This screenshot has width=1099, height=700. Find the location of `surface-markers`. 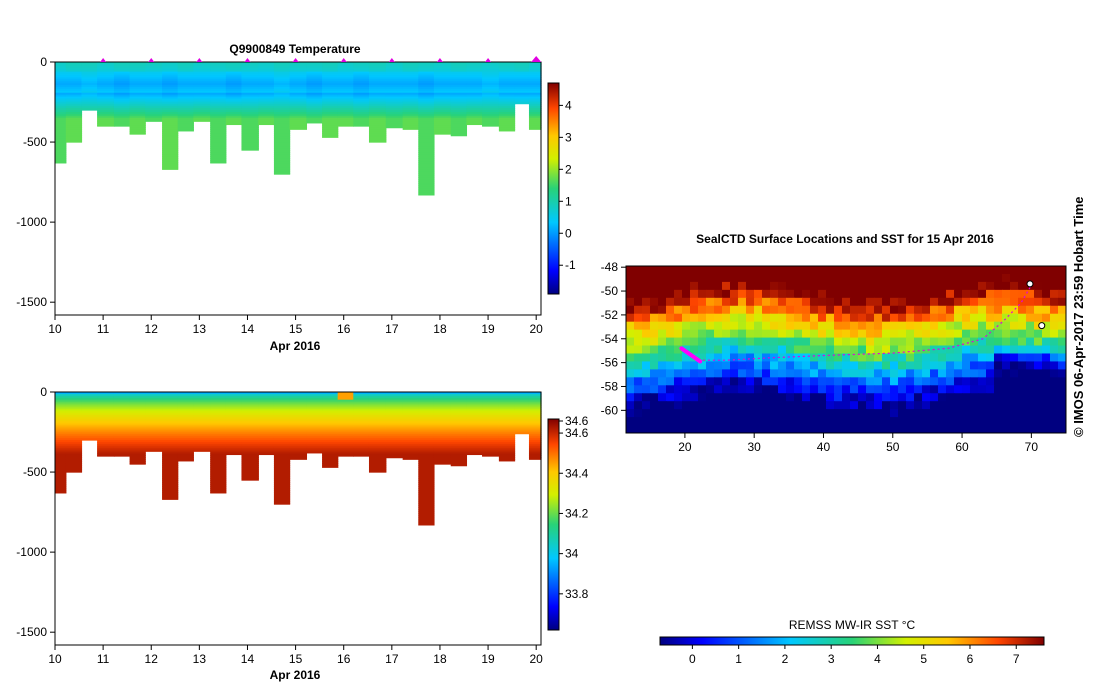

surface-markers is located at coordinates (321, 59).